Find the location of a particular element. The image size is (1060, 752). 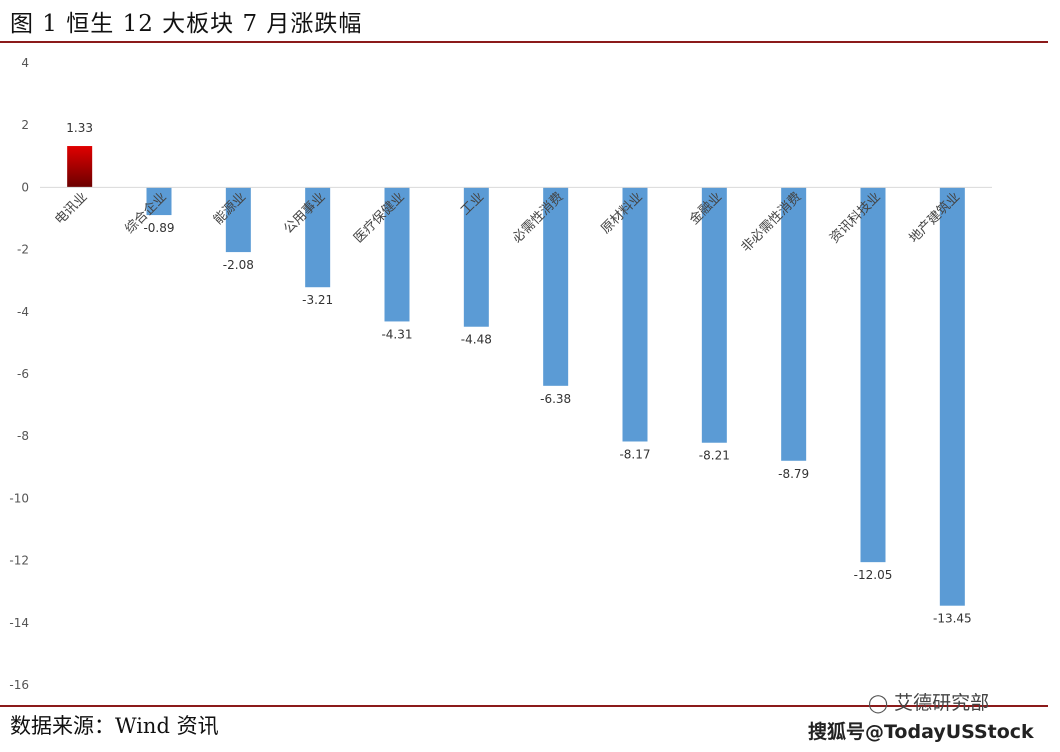

data-label: -3.21 is located at coordinates (317, 300).